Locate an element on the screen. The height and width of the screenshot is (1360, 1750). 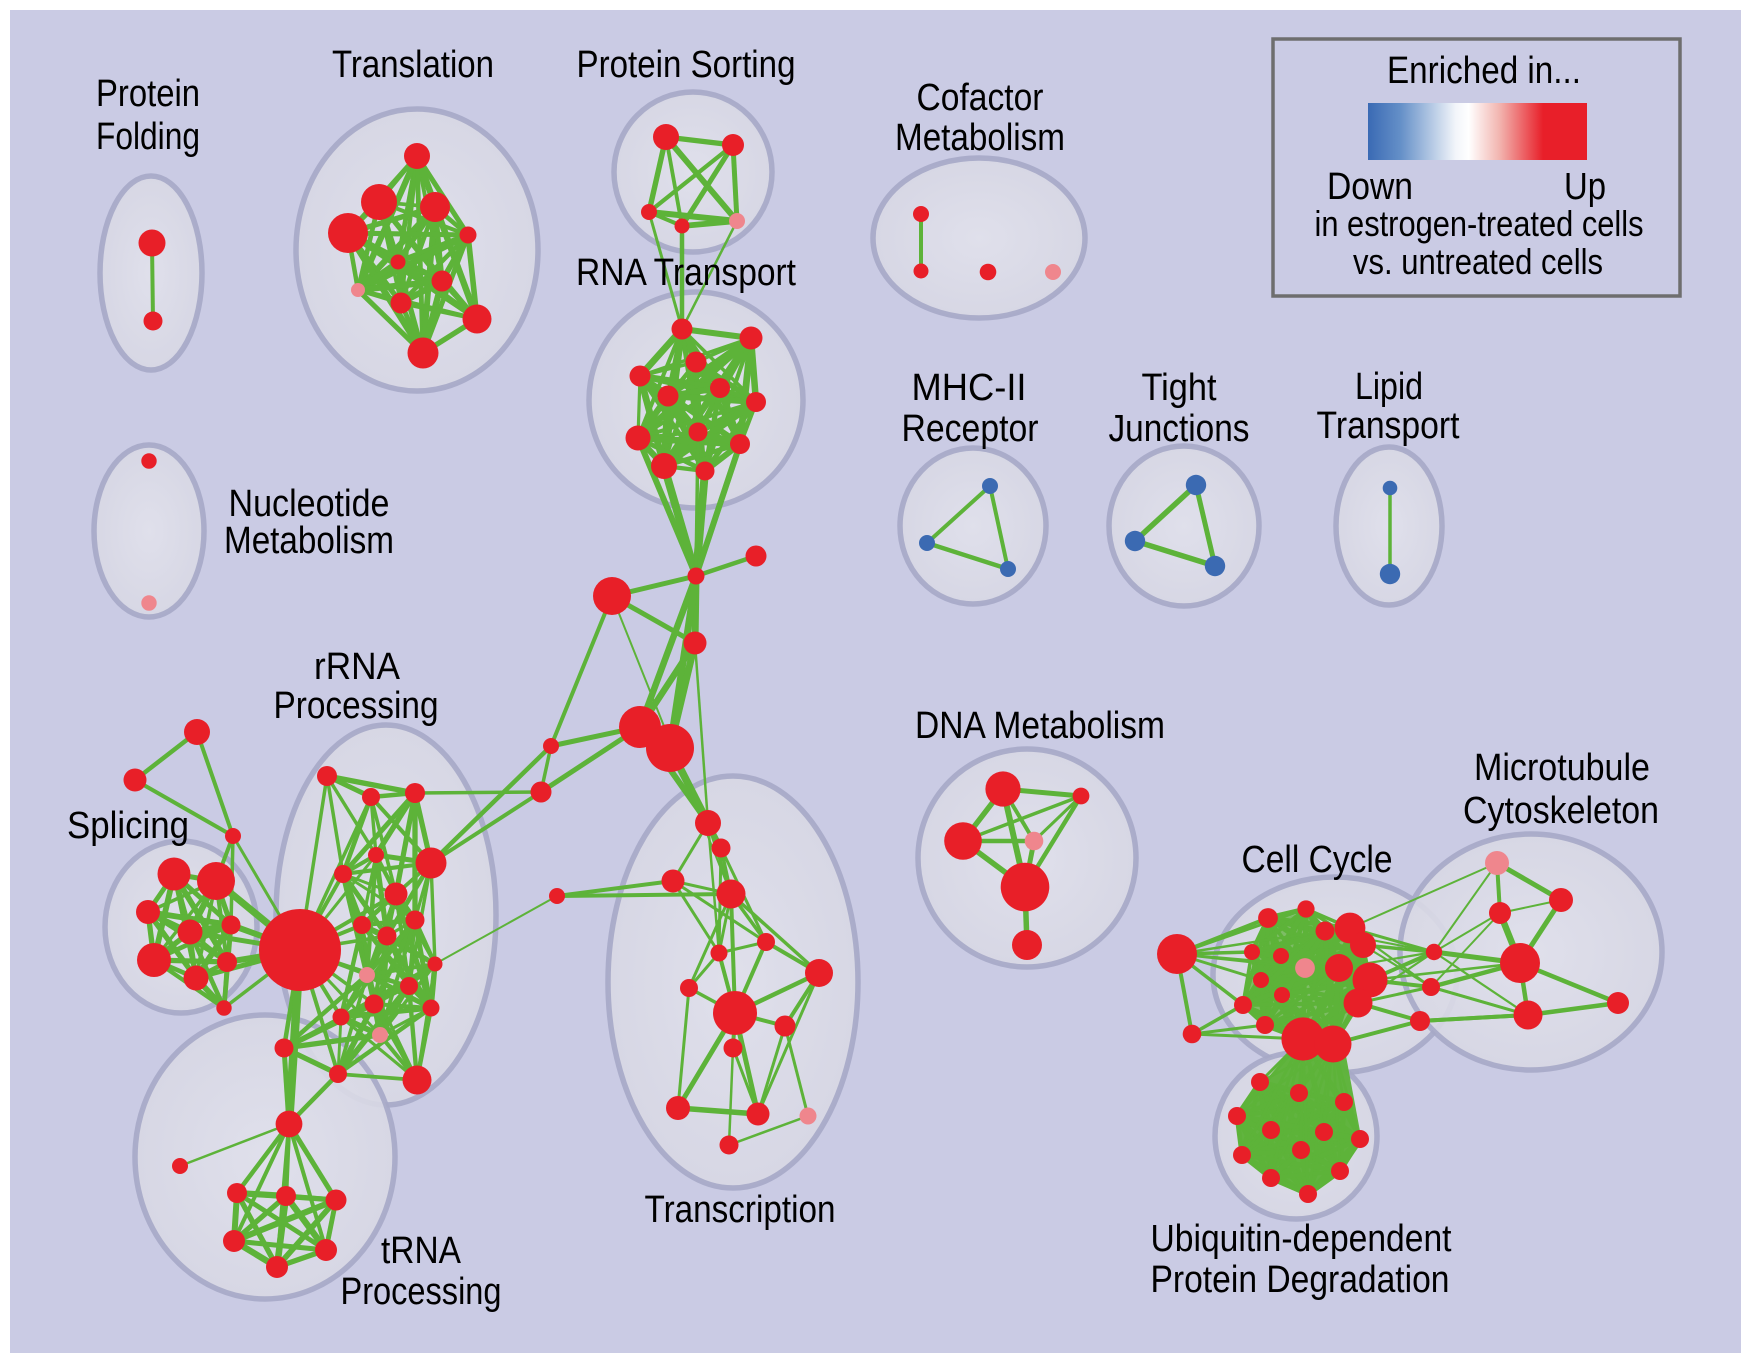
svg-text: Microtubule is located at coordinates (1562, 768).